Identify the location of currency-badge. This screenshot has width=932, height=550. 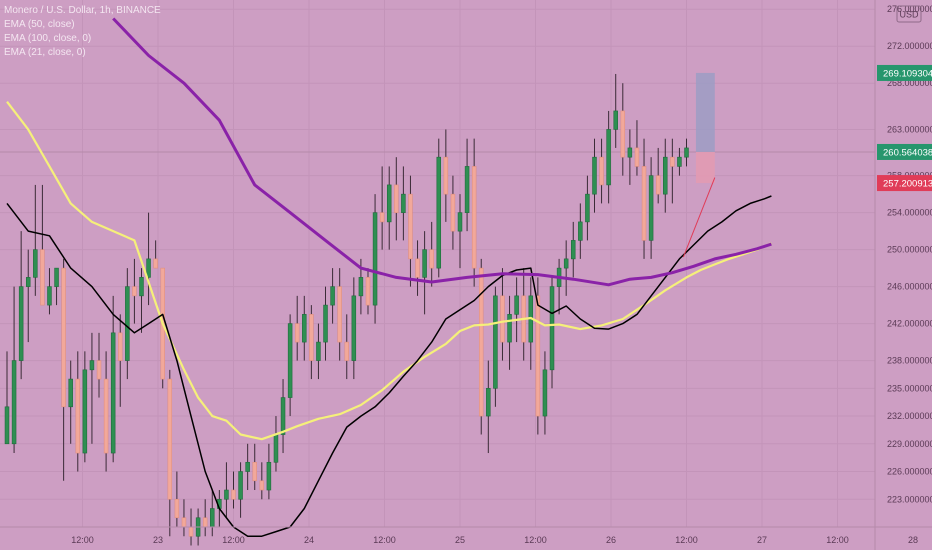
(909, 14).